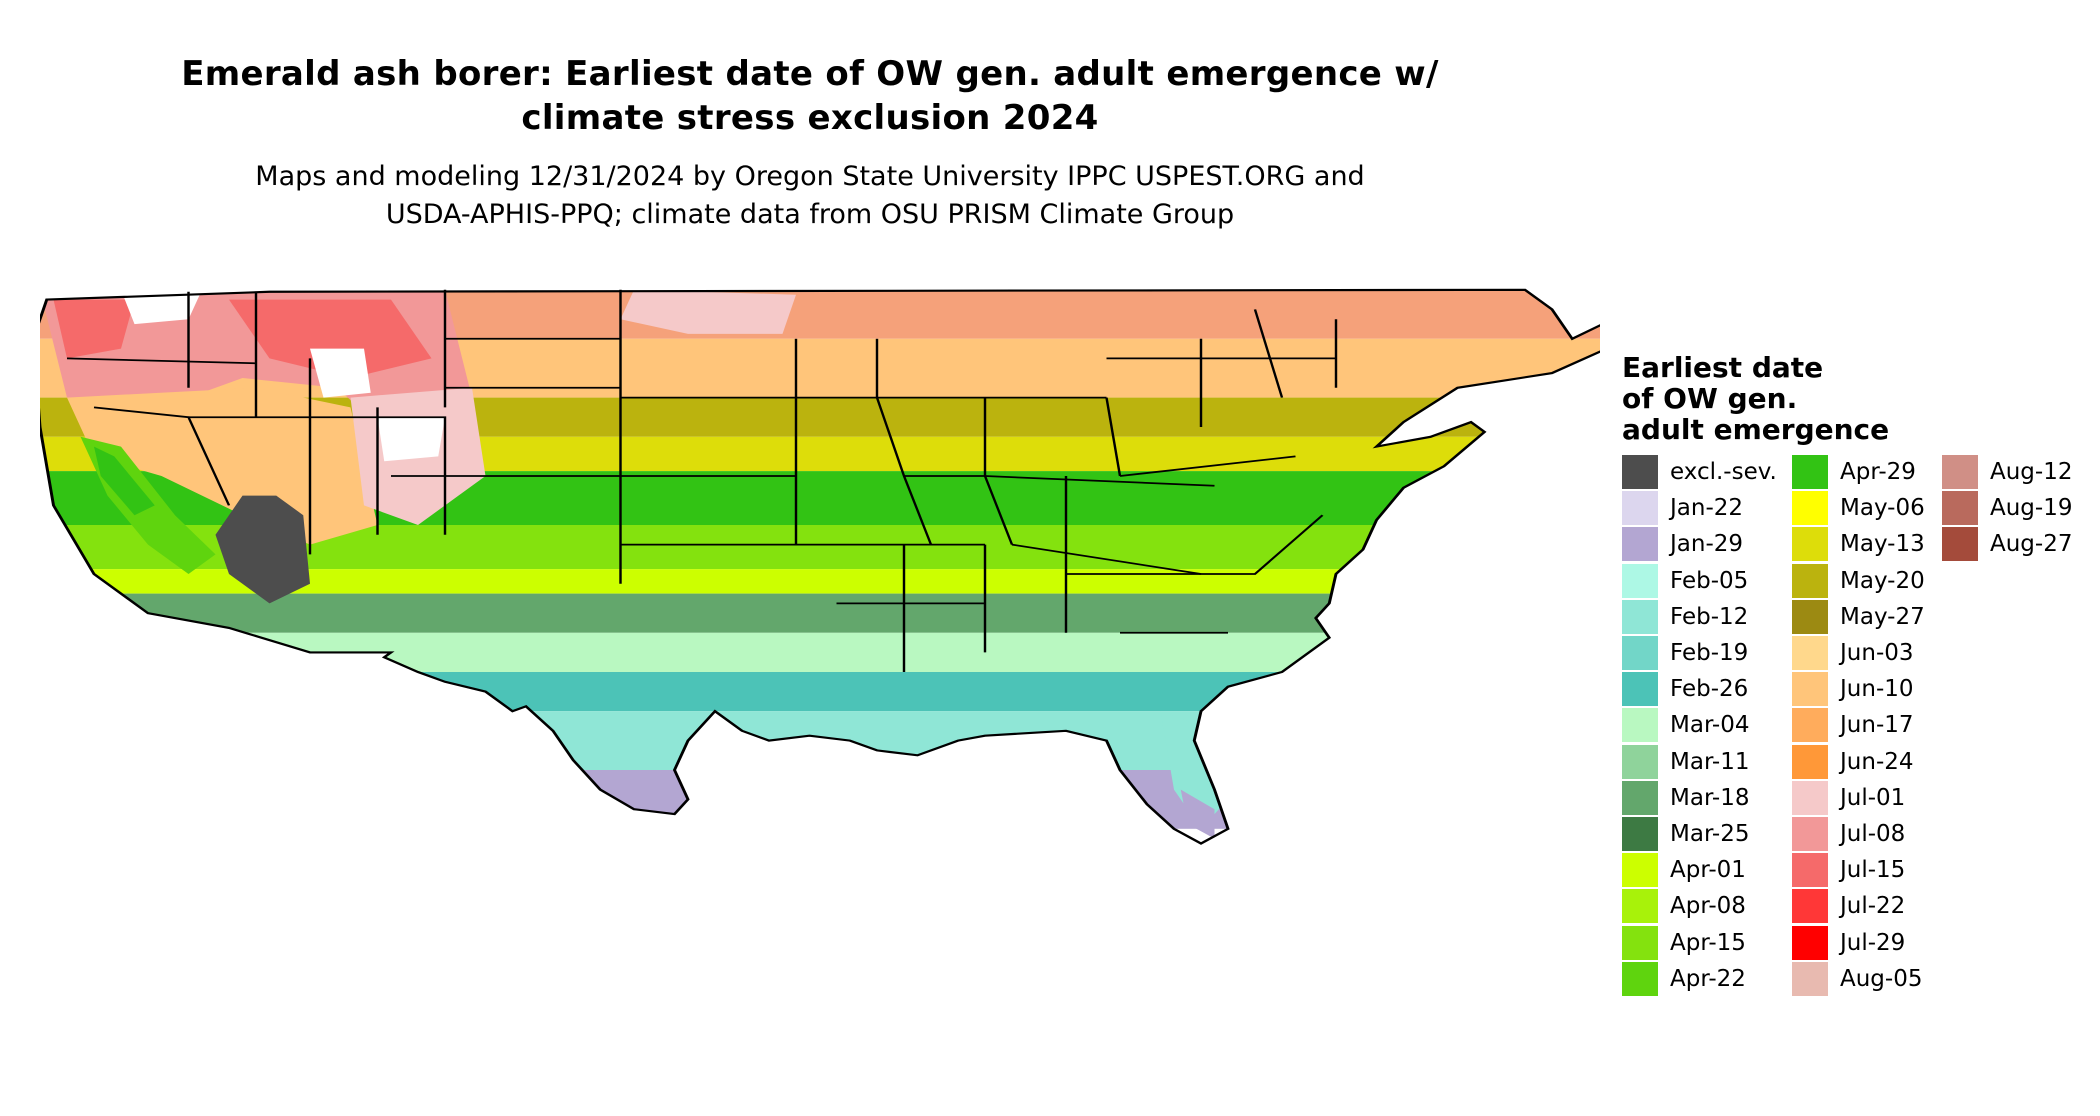 This screenshot has width=2100, height=1116. What do you see at coordinates (1882, 616) in the screenshot?
I see `legend-label: May-27` at bounding box center [1882, 616].